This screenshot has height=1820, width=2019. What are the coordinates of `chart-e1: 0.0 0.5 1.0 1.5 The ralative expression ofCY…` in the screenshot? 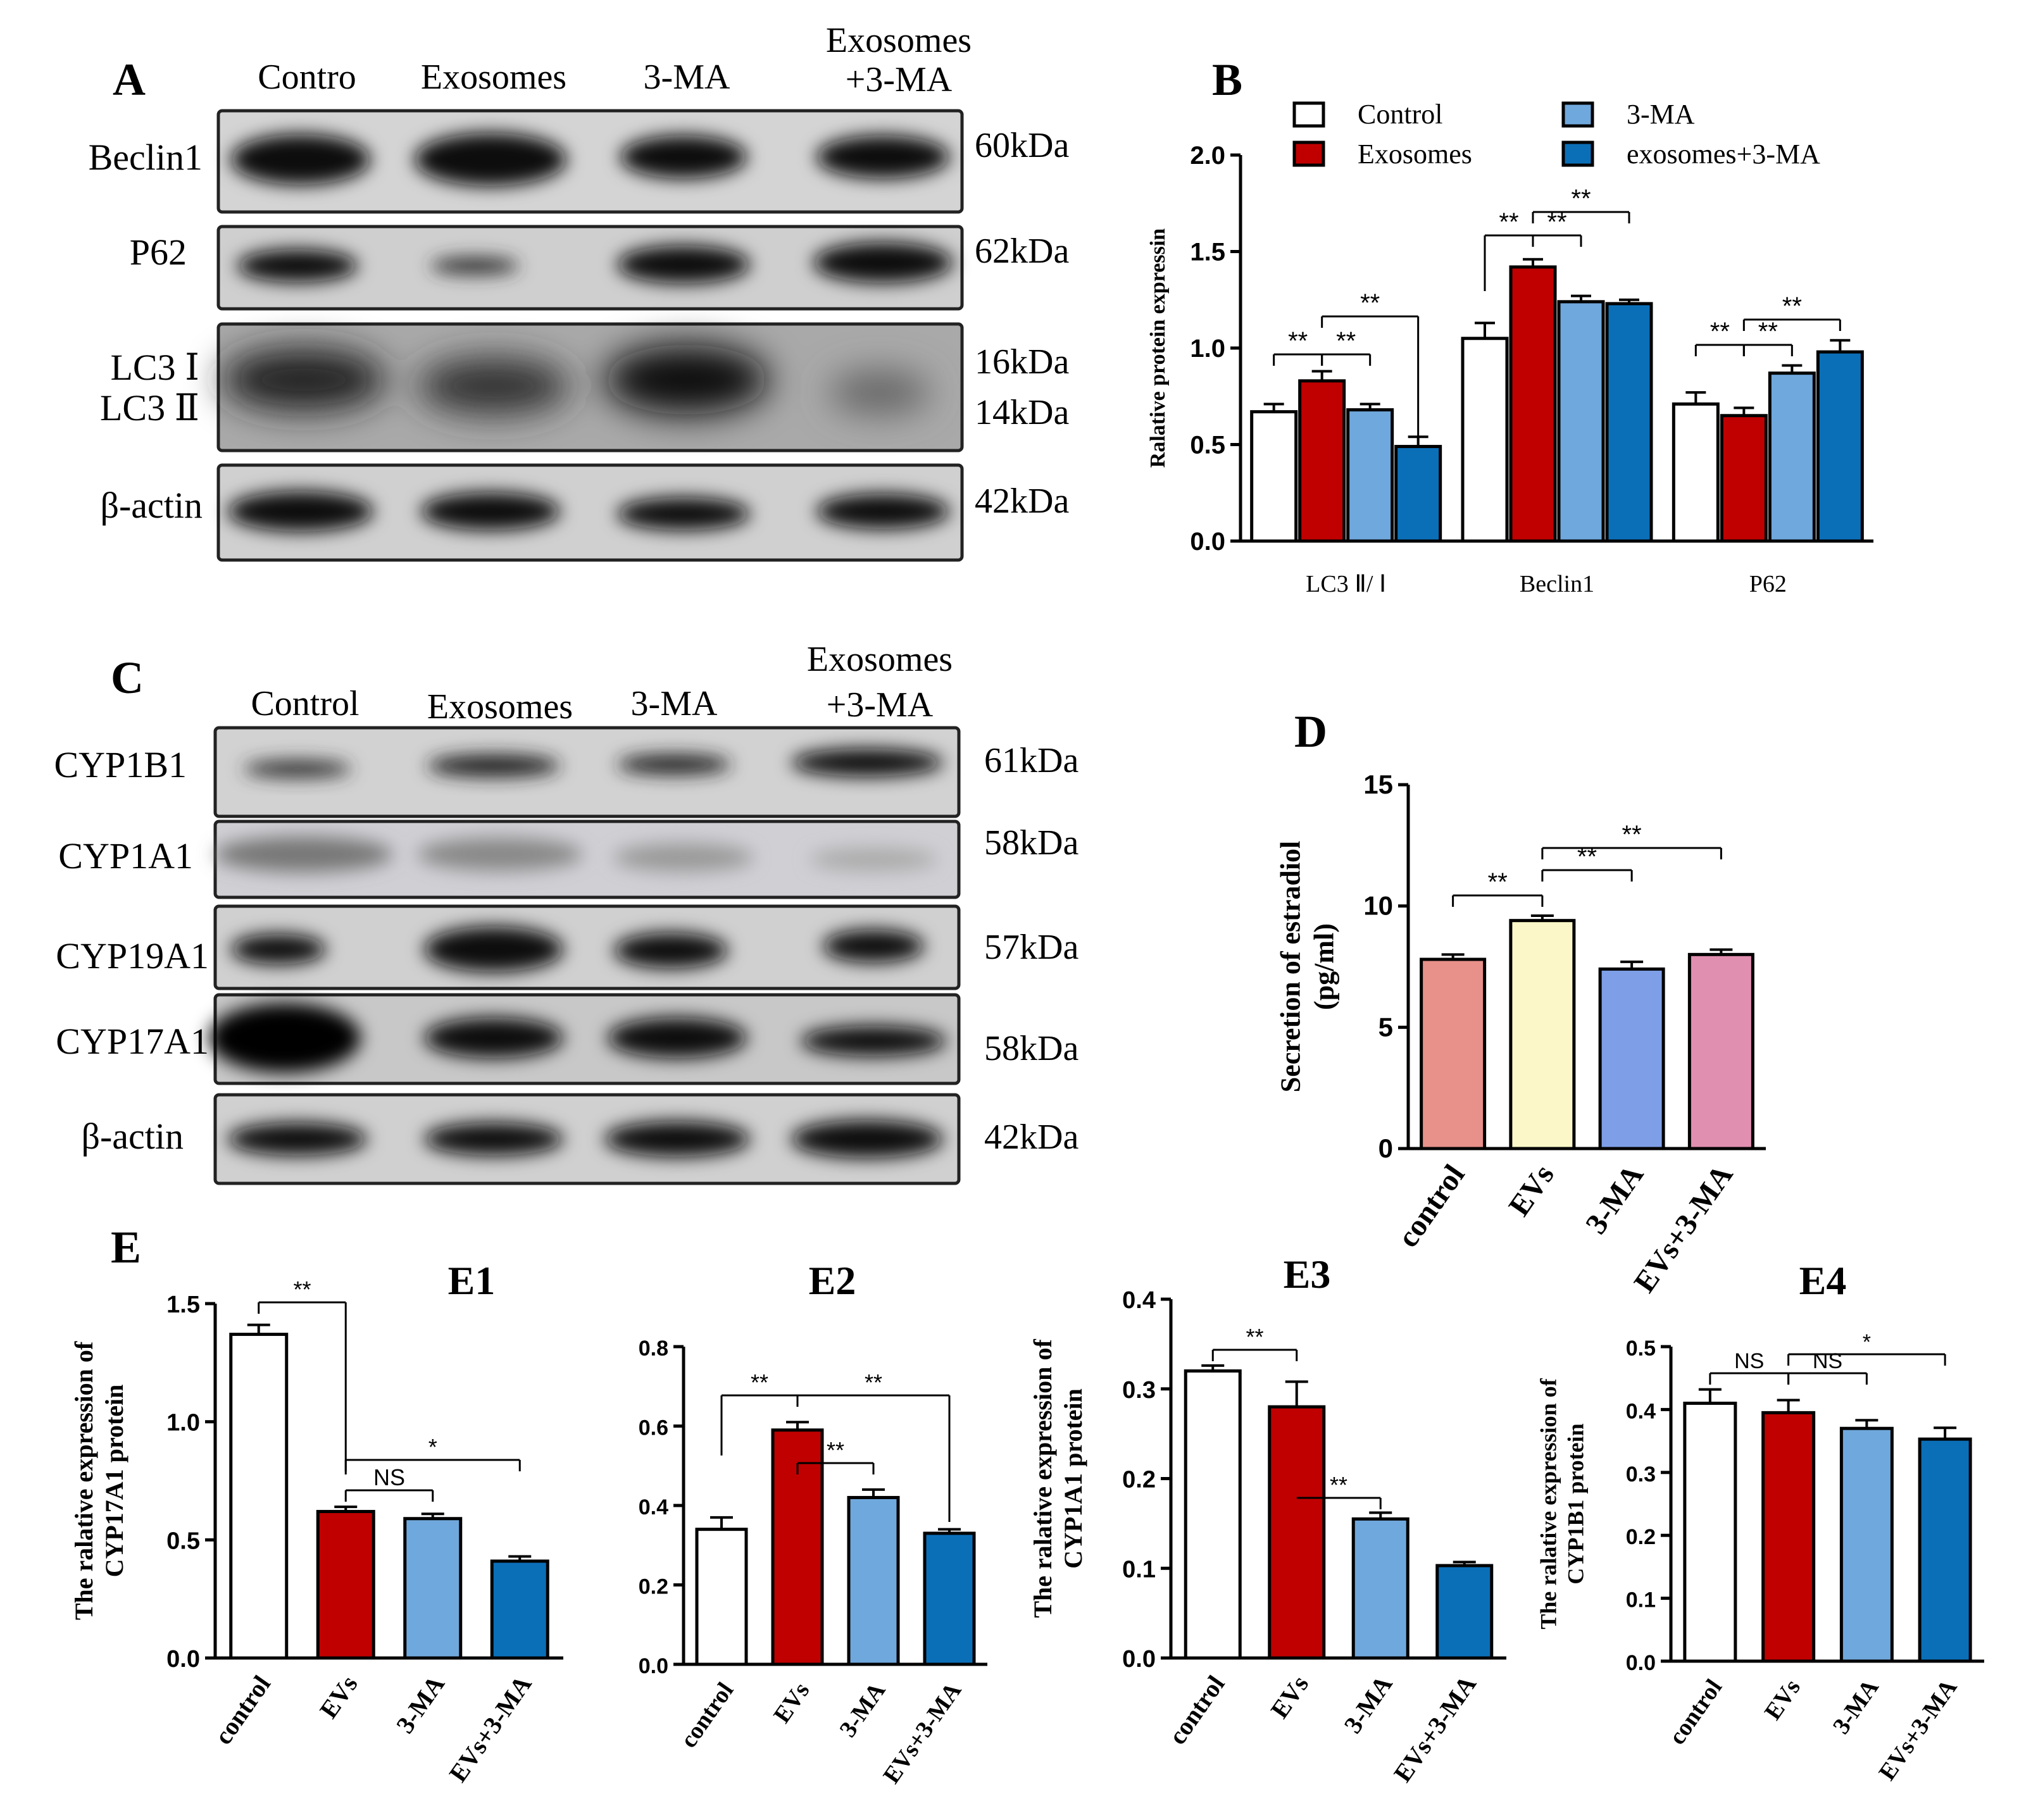 It's located at (316, 1522).